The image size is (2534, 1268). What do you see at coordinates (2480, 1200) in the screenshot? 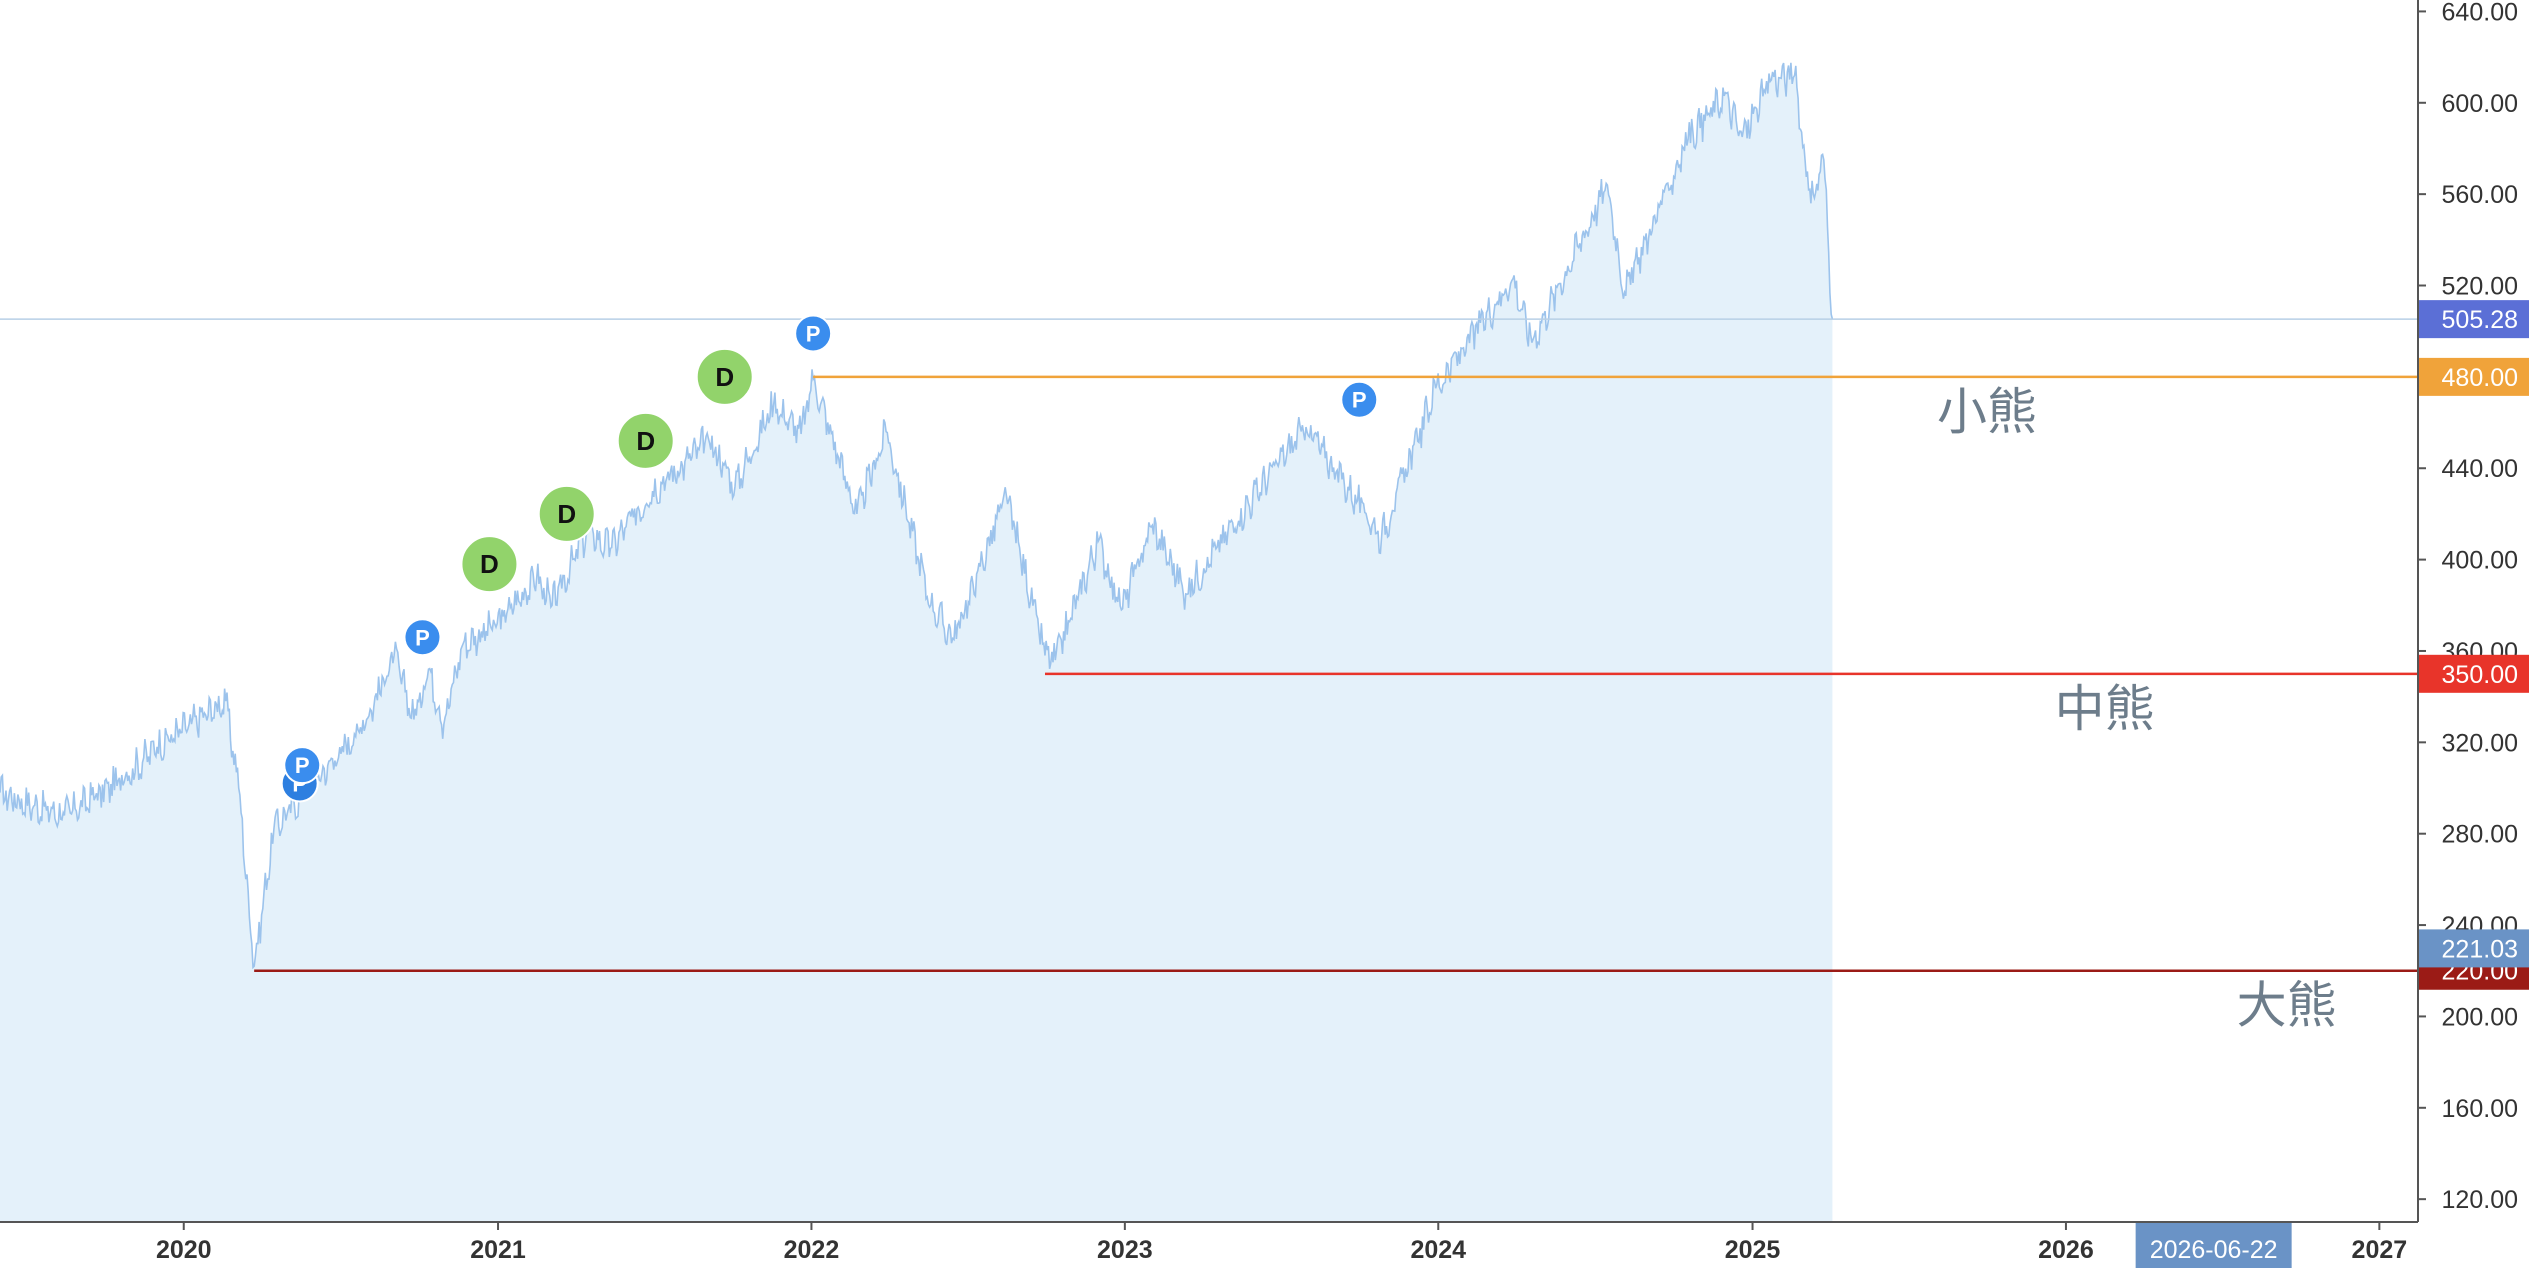
I see `y-tick-label: 120.00` at bounding box center [2480, 1200].